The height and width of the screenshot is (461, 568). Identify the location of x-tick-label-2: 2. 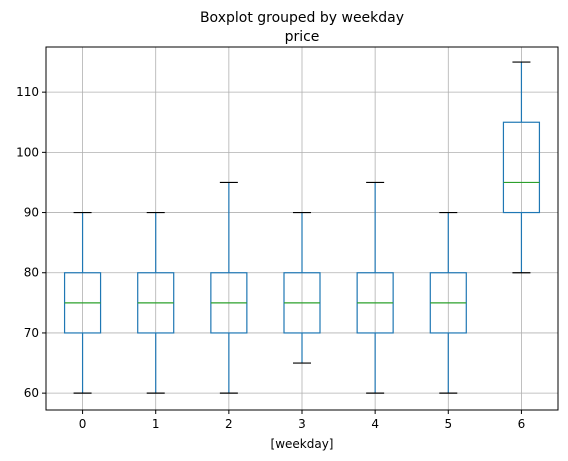
(229, 424).